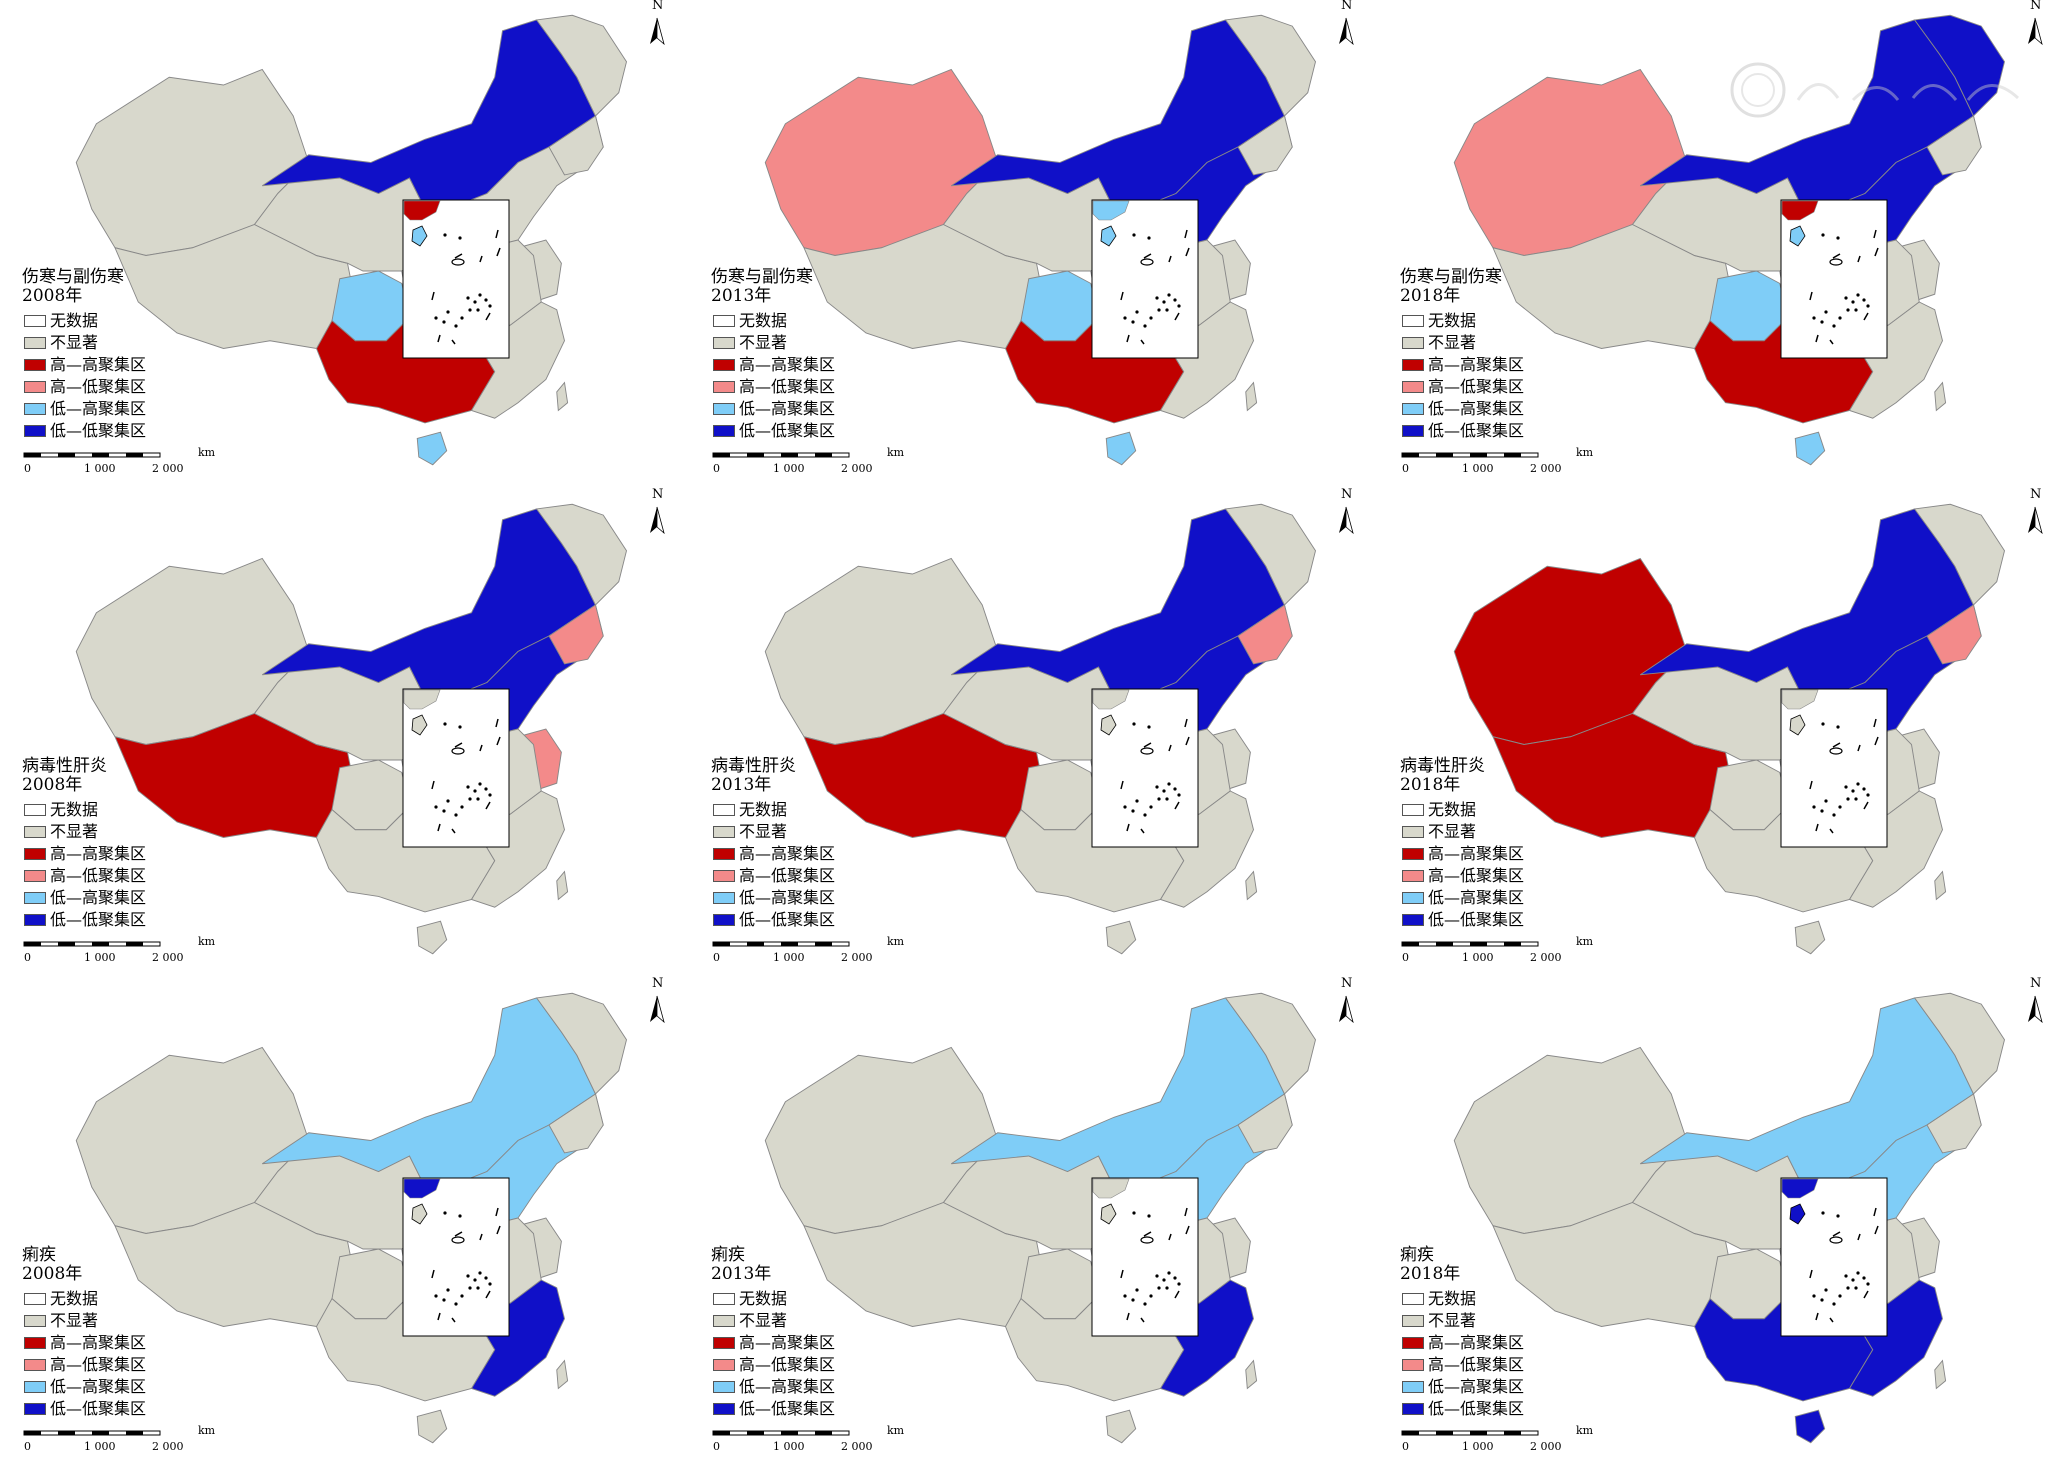  Describe the element at coordinates (1954, 1123) in the screenshot. I see `region-liaoning` at that location.